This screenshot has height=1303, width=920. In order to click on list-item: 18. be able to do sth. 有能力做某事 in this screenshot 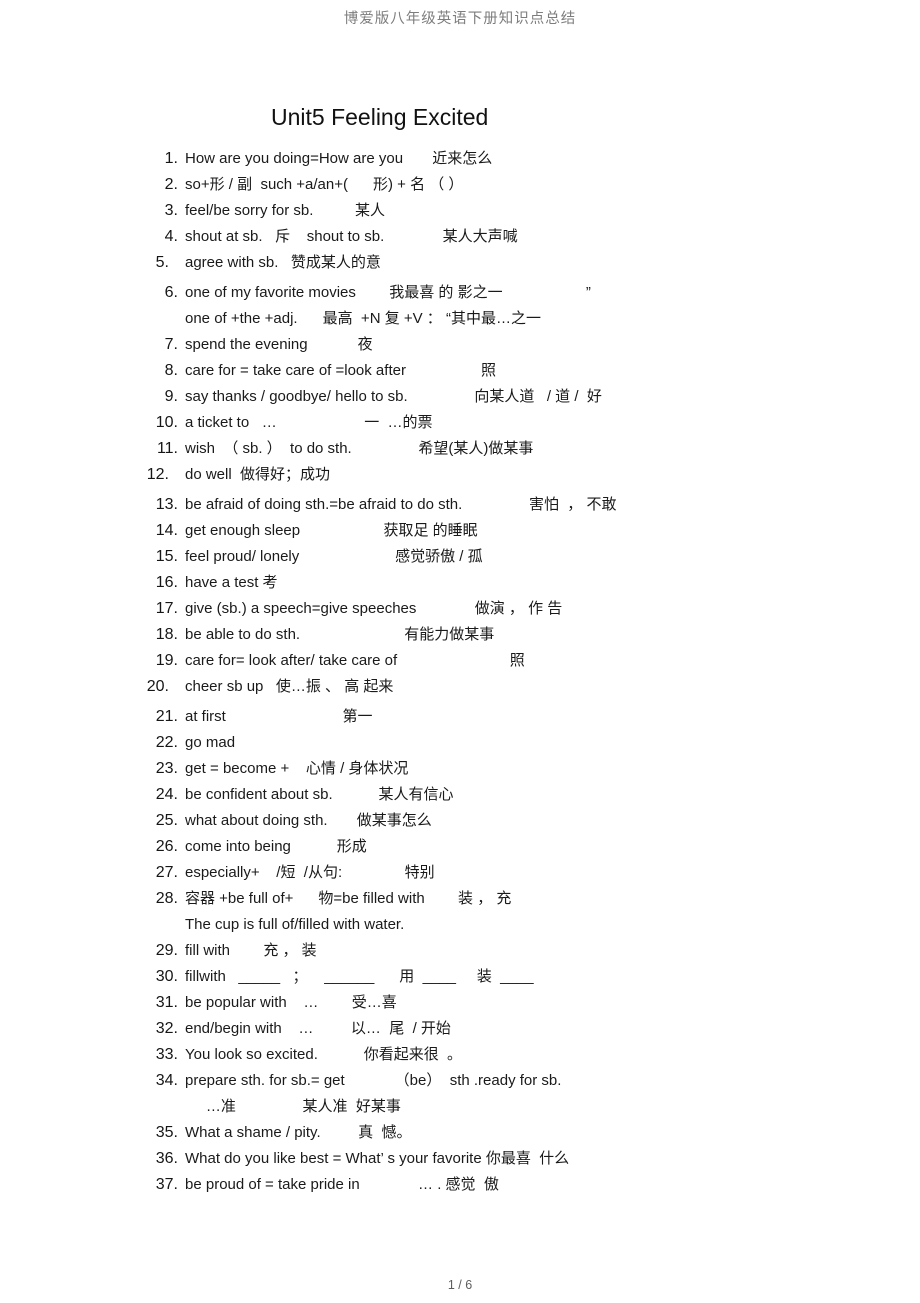, I will do `click(507, 635)`.